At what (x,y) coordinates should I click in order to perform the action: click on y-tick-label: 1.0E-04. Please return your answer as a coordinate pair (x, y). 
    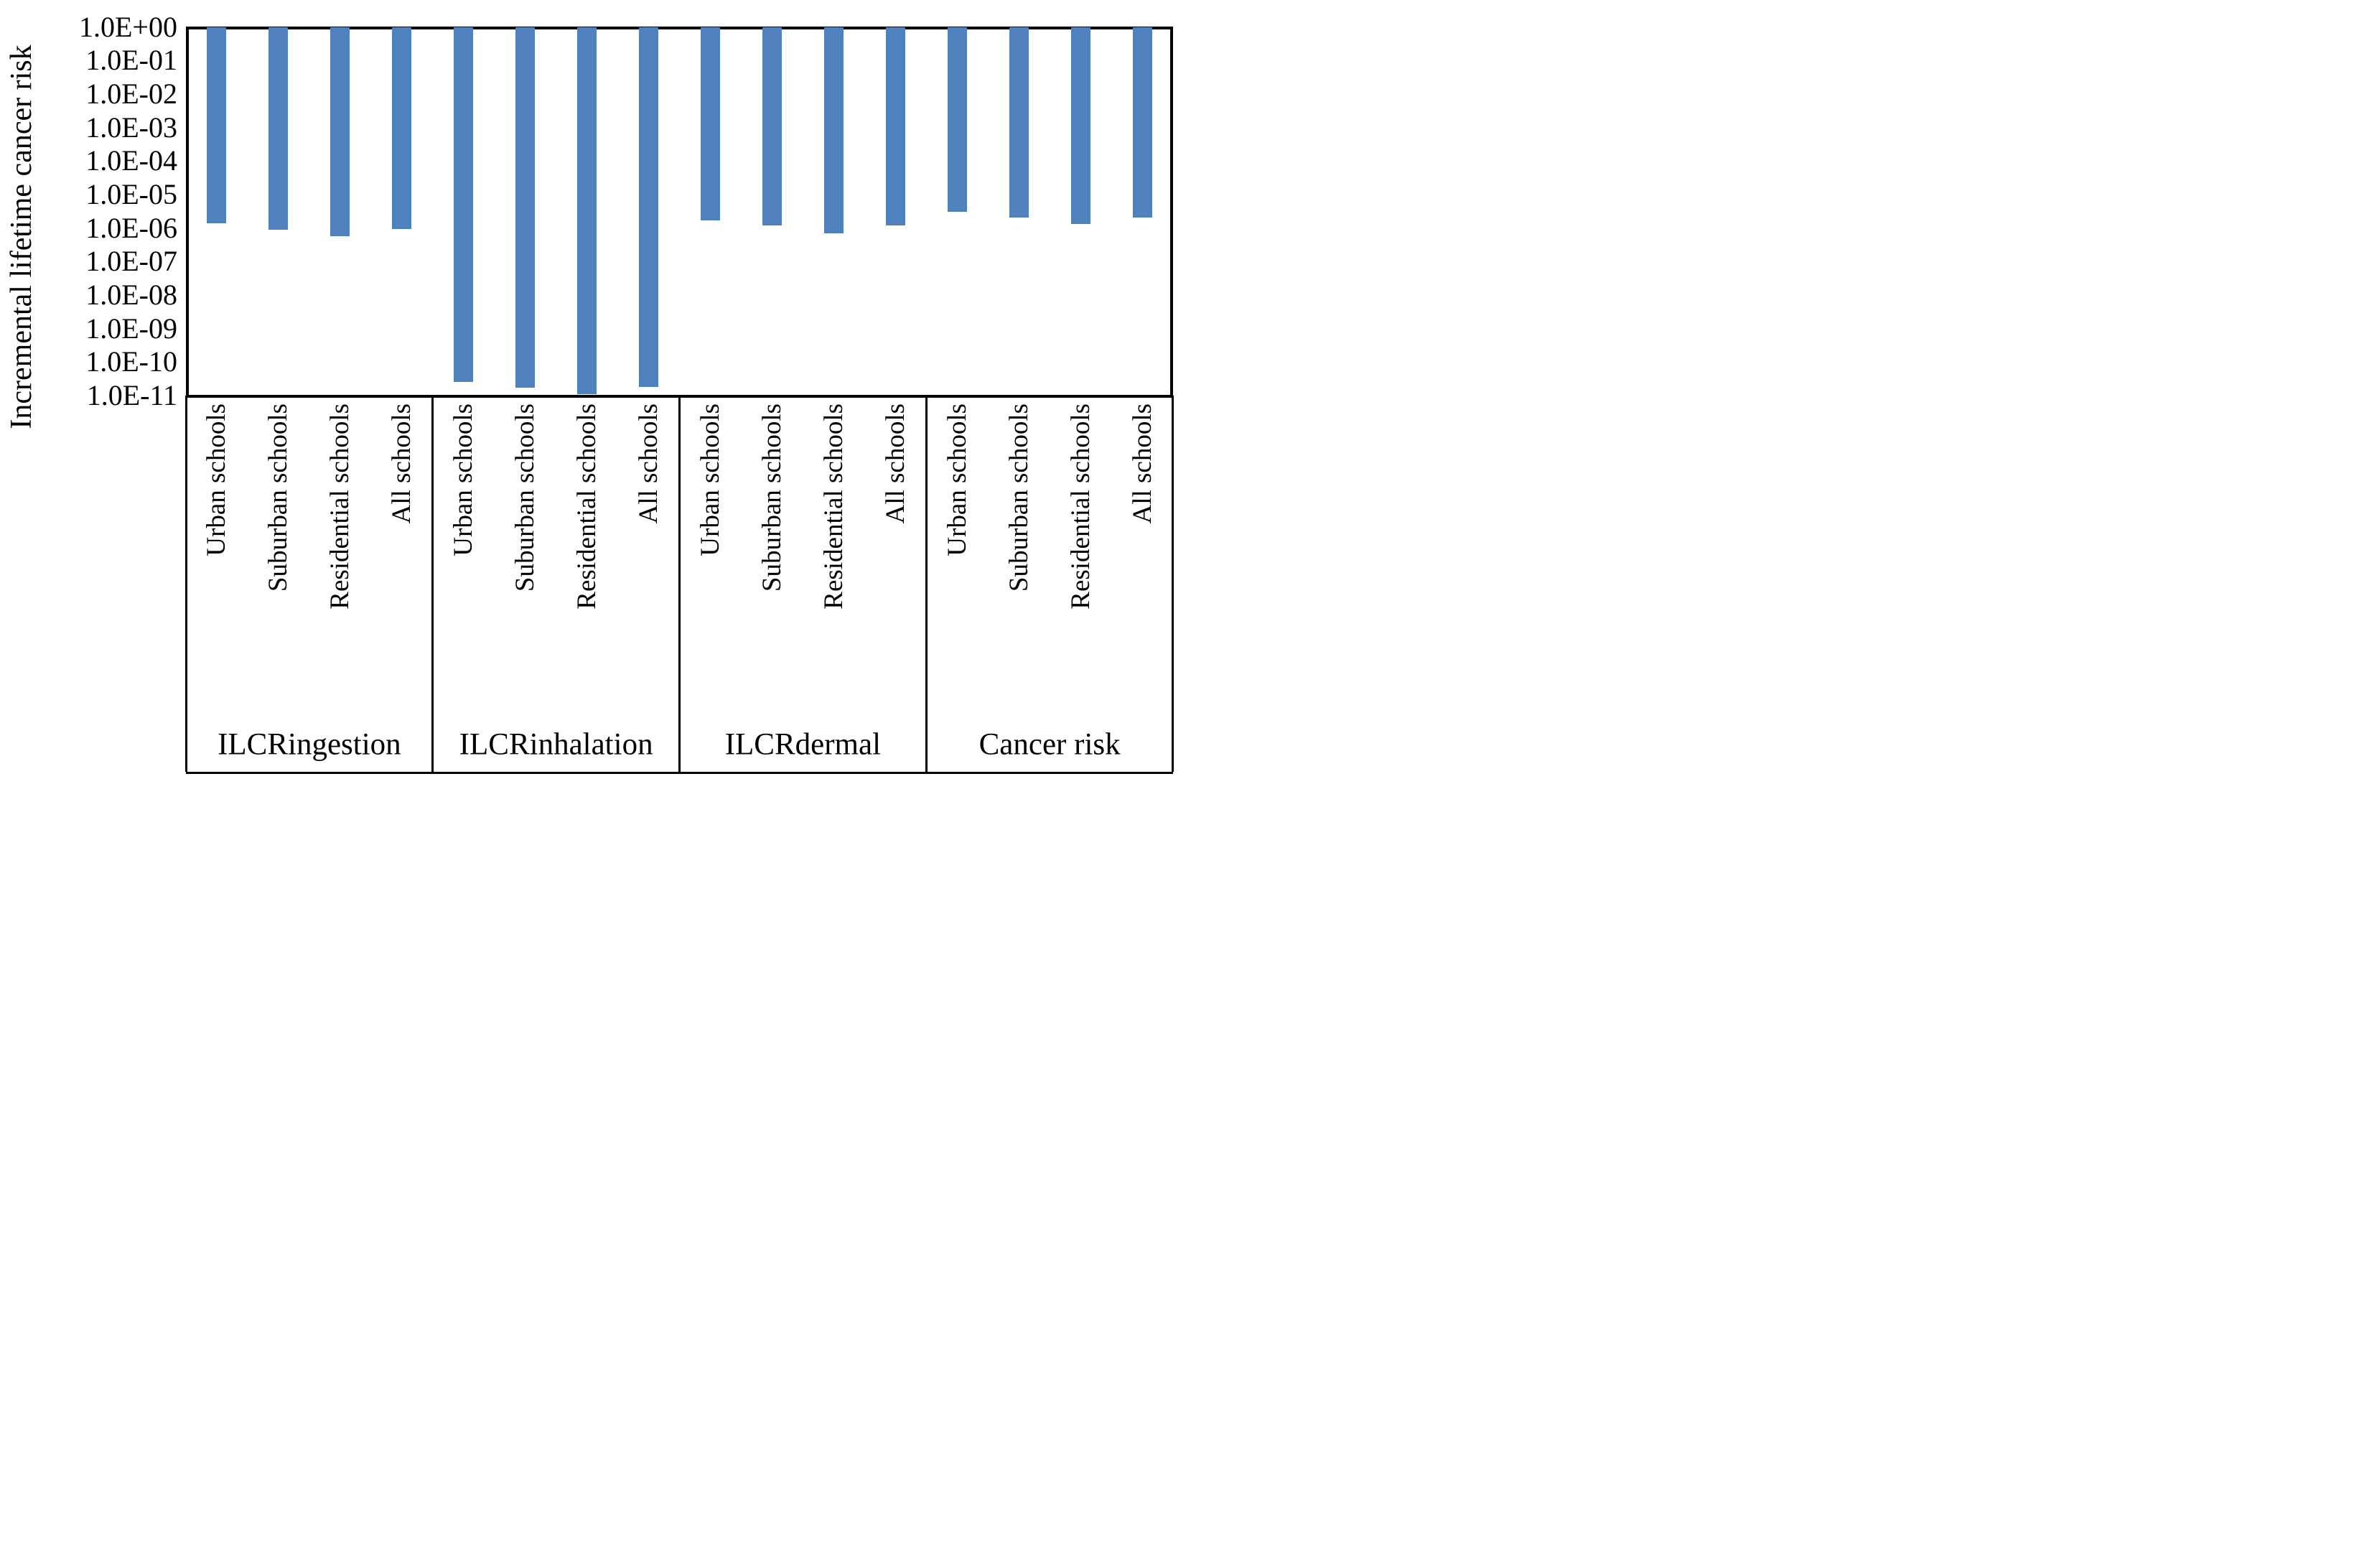
    Looking at the image, I should click on (131, 160).